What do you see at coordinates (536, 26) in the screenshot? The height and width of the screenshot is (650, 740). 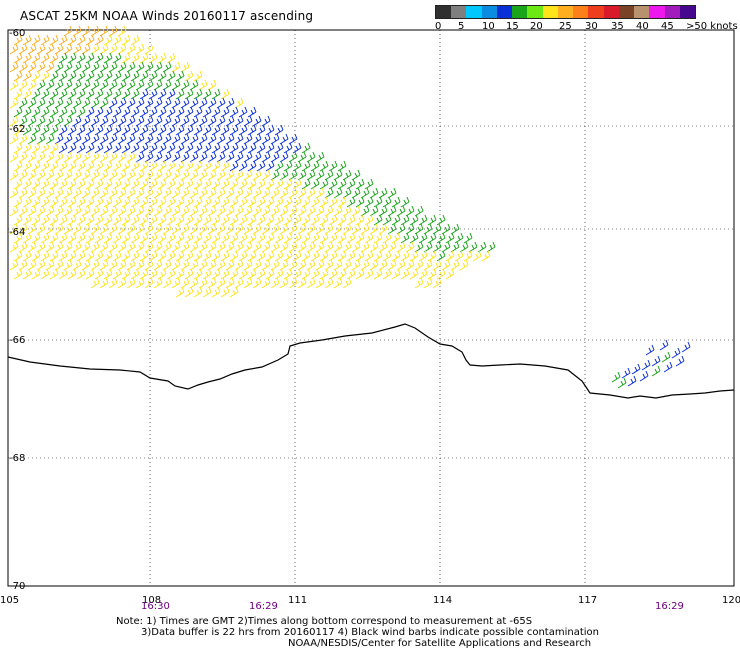 I see `legend-label: 20` at bounding box center [536, 26].